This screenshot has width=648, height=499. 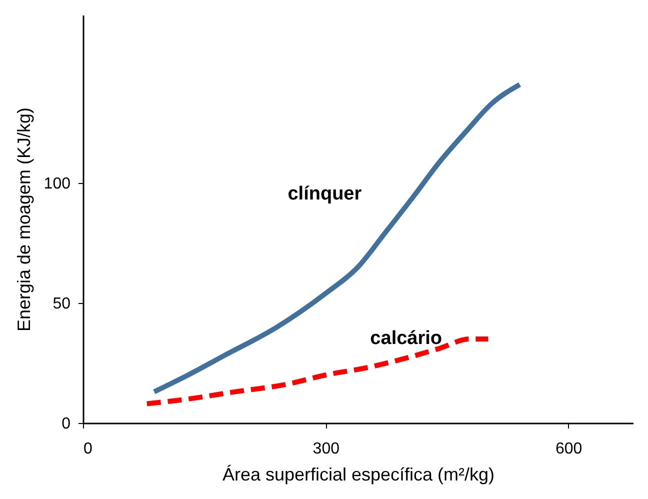 What do you see at coordinates (358, 474) in the screenshot?
I see `x-axis-title: Área superficial específica (m²/kg)` at bounding box center [358, 474].